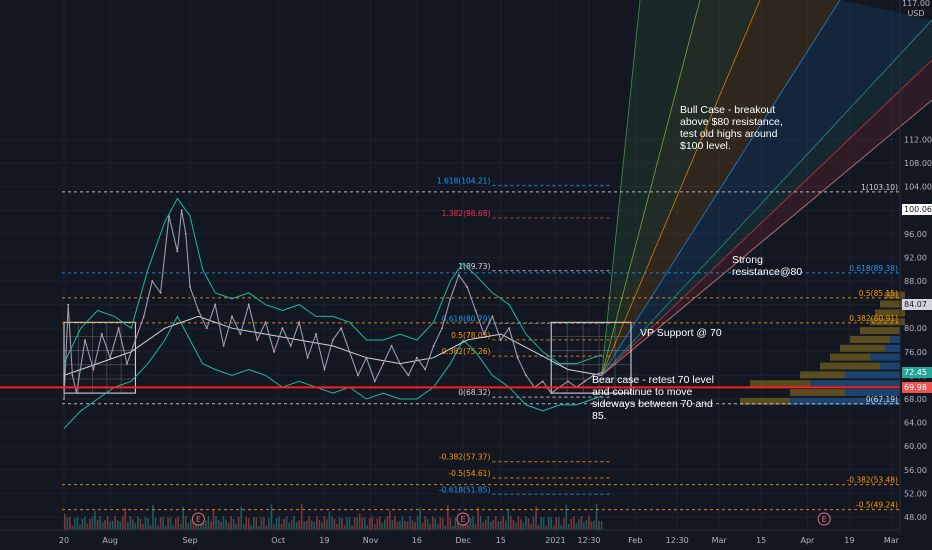 The image size is (932, 550). Describe the element at coordinates (417, 540) in the screenshot. I see `x-tick-label: 16` at that location.